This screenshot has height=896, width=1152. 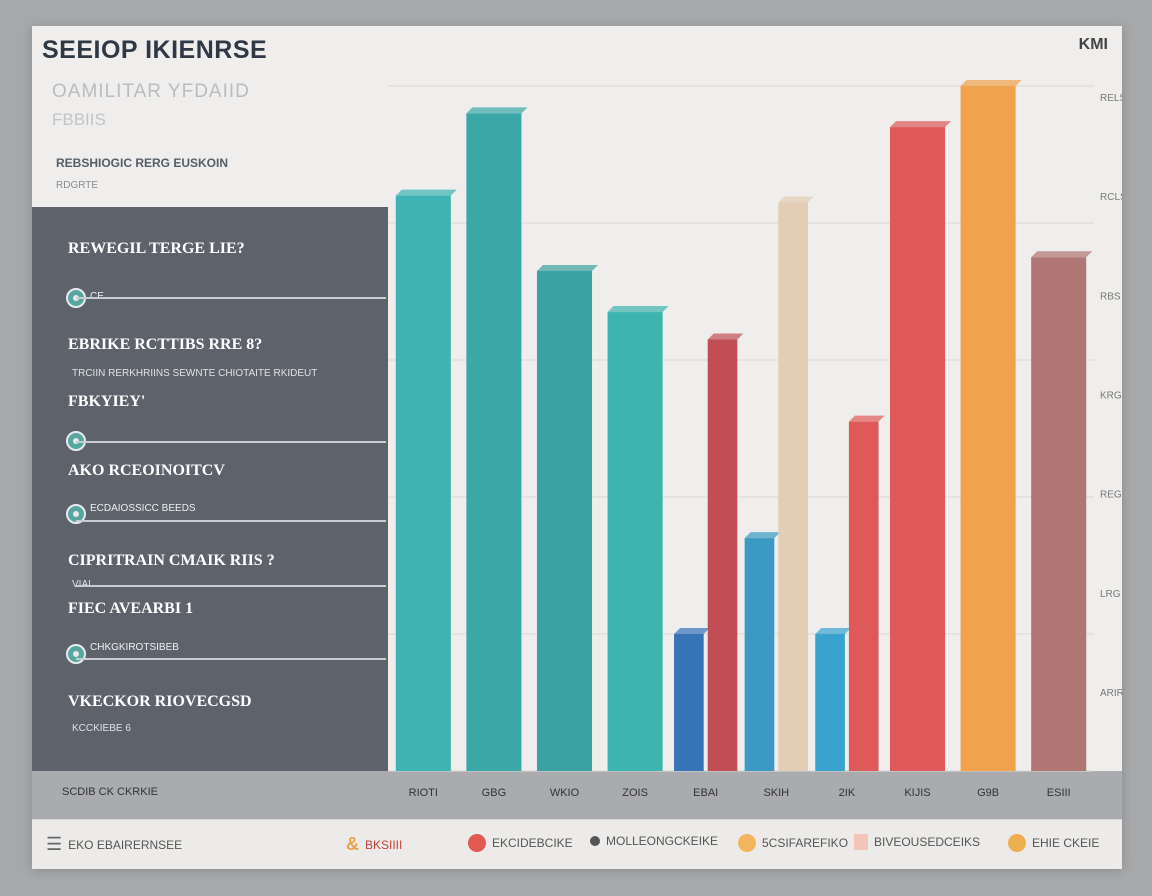 What do you see at coordinates (81, 584) in the screenshot?
I see `panel-sublabel-5: VIAI` at bounding box center [81, 584].